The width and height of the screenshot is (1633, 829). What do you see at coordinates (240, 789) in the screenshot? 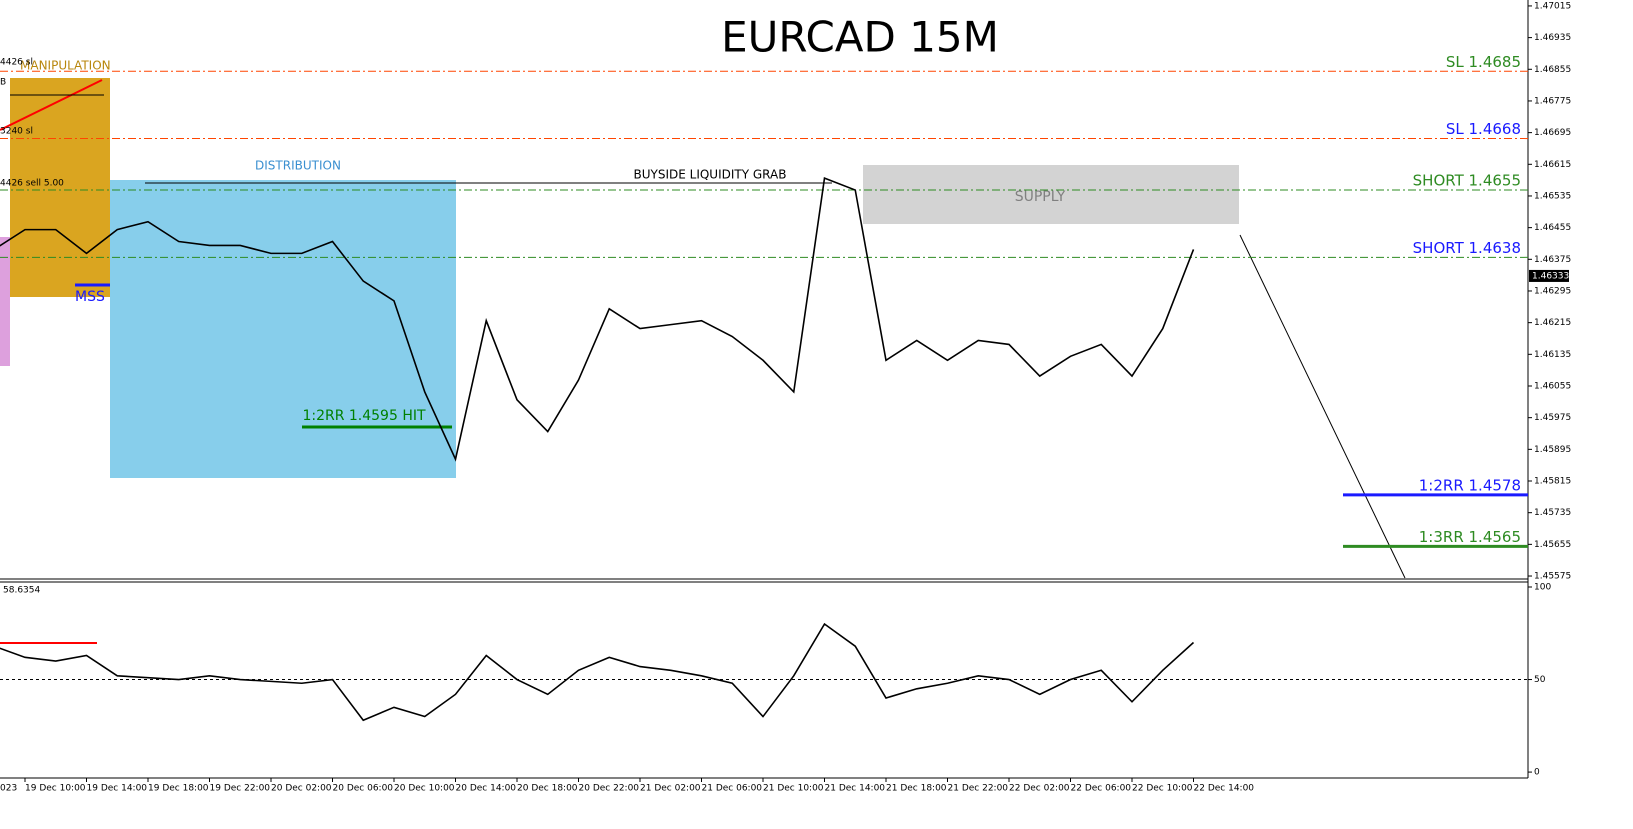
I see `x-tick-label: 19 Dec 22:00` at bounding box center [240, 789].